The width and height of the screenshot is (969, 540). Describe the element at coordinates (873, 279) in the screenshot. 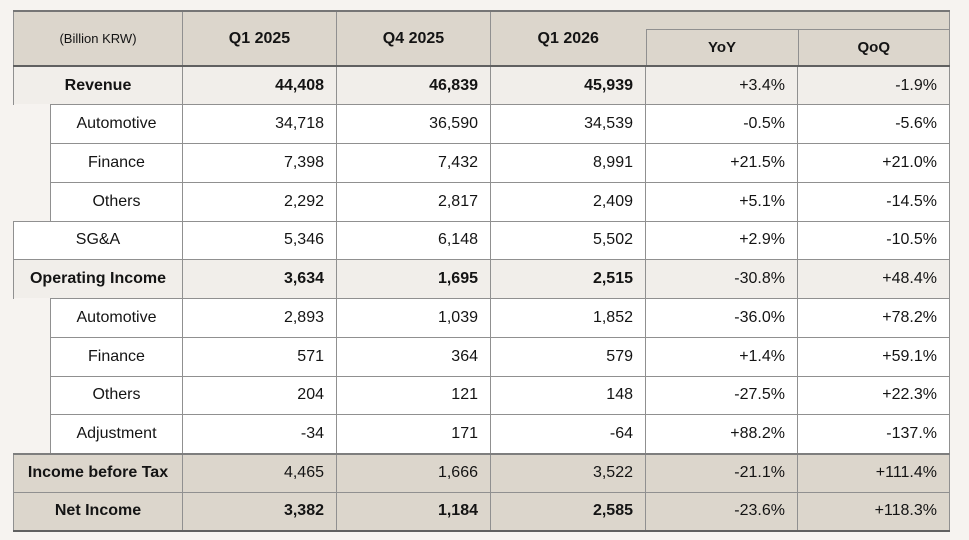

I see `qoq-cell: +48.4%` at that location.